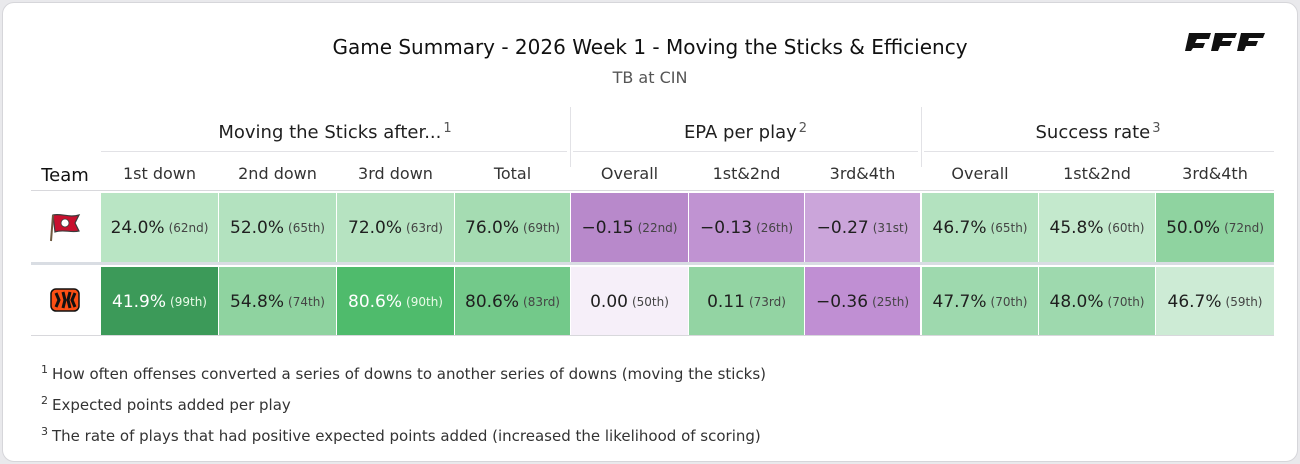 This screenshot has height=464, width=1300. Describe the element at coordinates (306, 301) in the screenshot. I see `cell-rank: (74th)` at that location.